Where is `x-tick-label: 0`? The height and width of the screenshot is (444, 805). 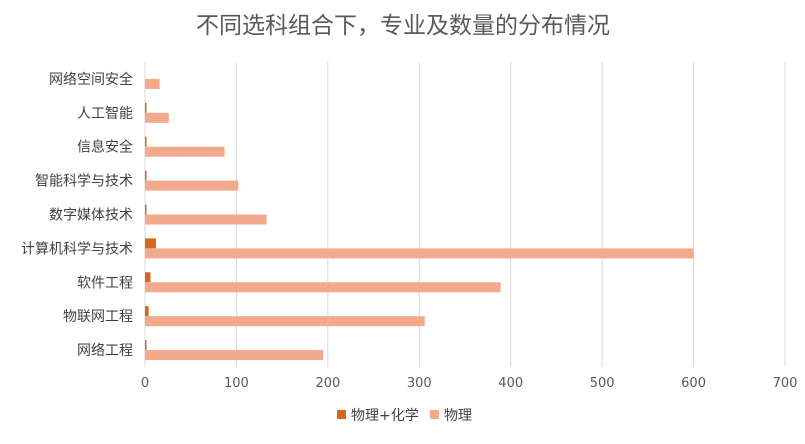
x-tick-label: 0 is located at coordinates (145, 383).